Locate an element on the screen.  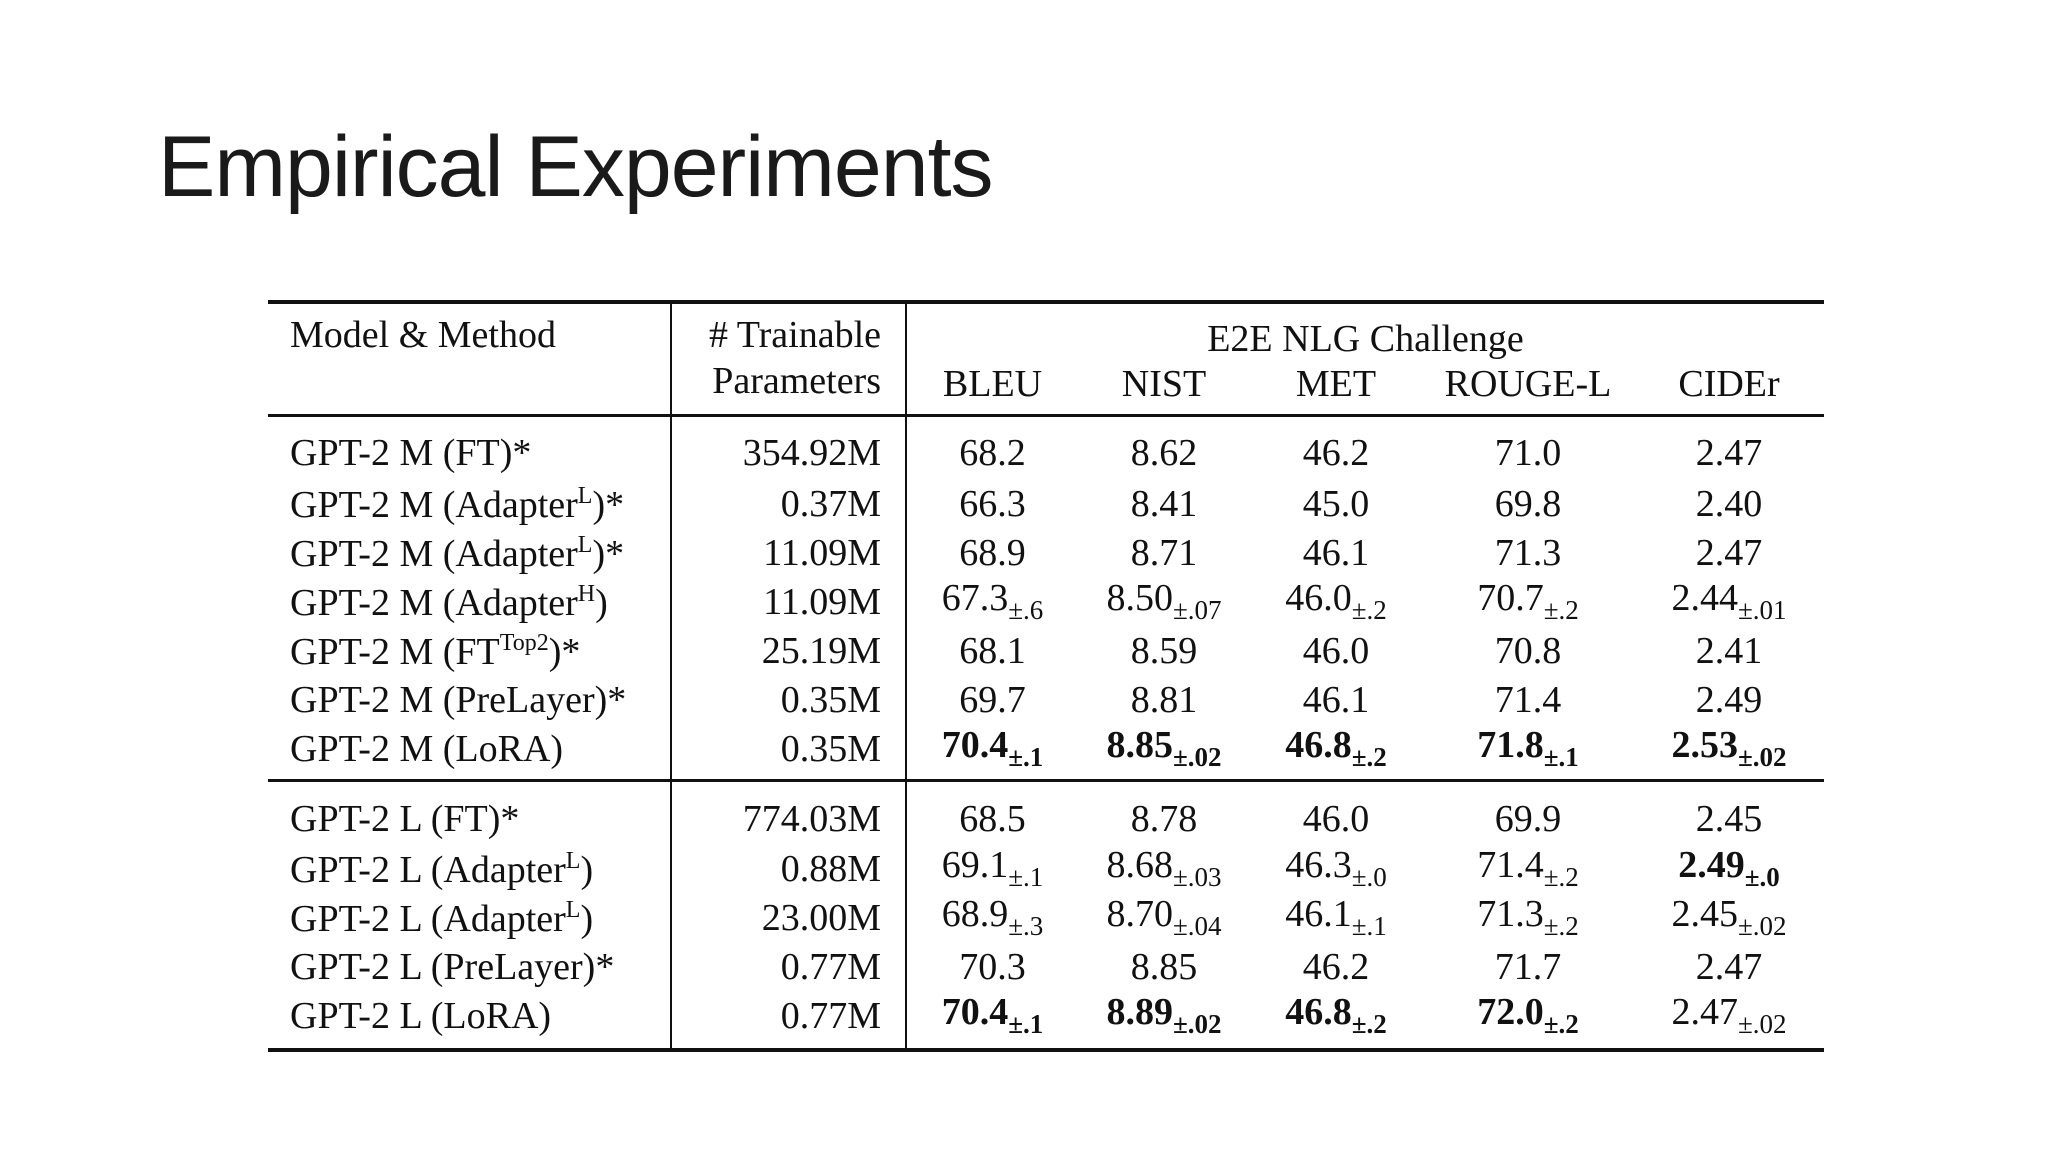
metric-cell: 2.45±.02 is located at coordinates (1729, 917).